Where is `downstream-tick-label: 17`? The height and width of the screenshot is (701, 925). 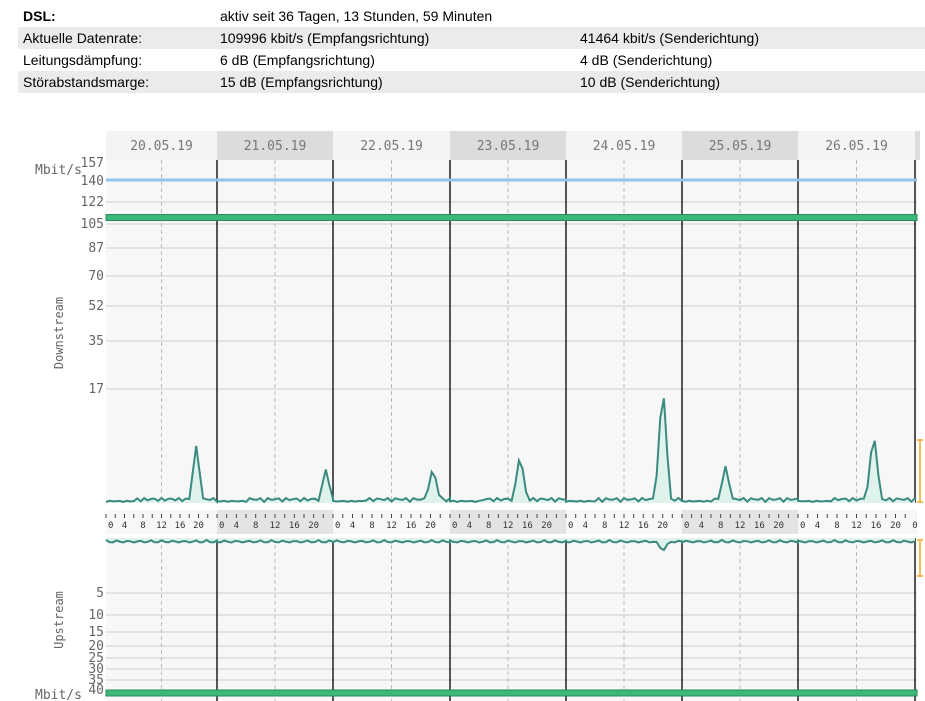
downstream-tick-label: 17 is located at coordinates (96, 389).